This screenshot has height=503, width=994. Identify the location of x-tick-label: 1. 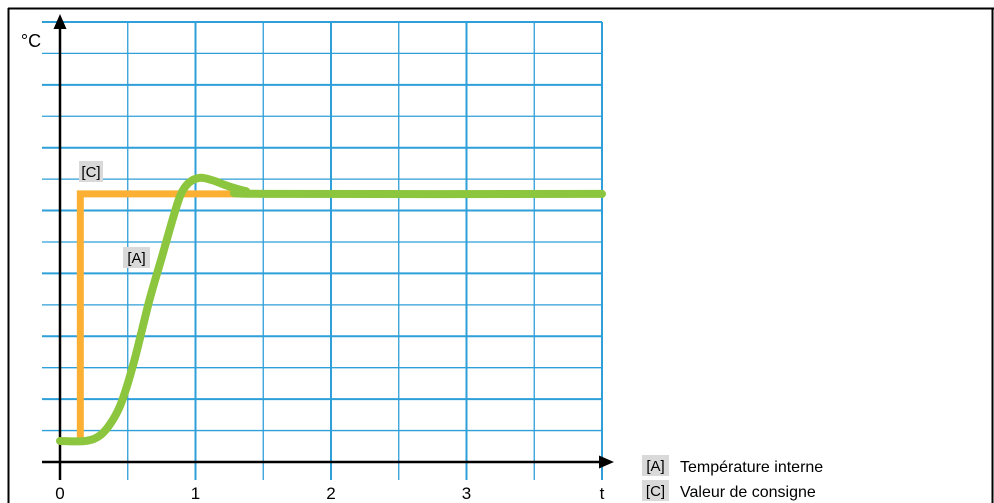
(195, 493).